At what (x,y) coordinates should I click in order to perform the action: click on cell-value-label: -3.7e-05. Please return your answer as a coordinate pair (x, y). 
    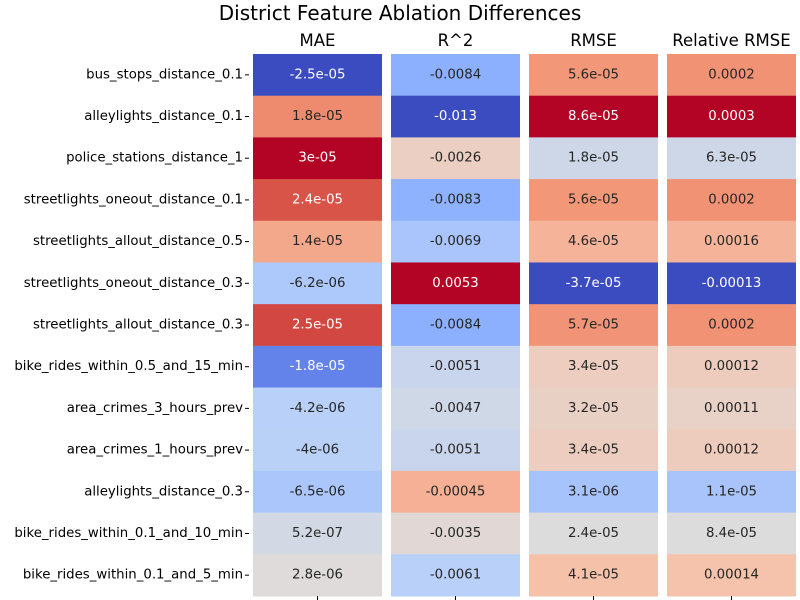
    Looking at the image, I should click on (594, 283).